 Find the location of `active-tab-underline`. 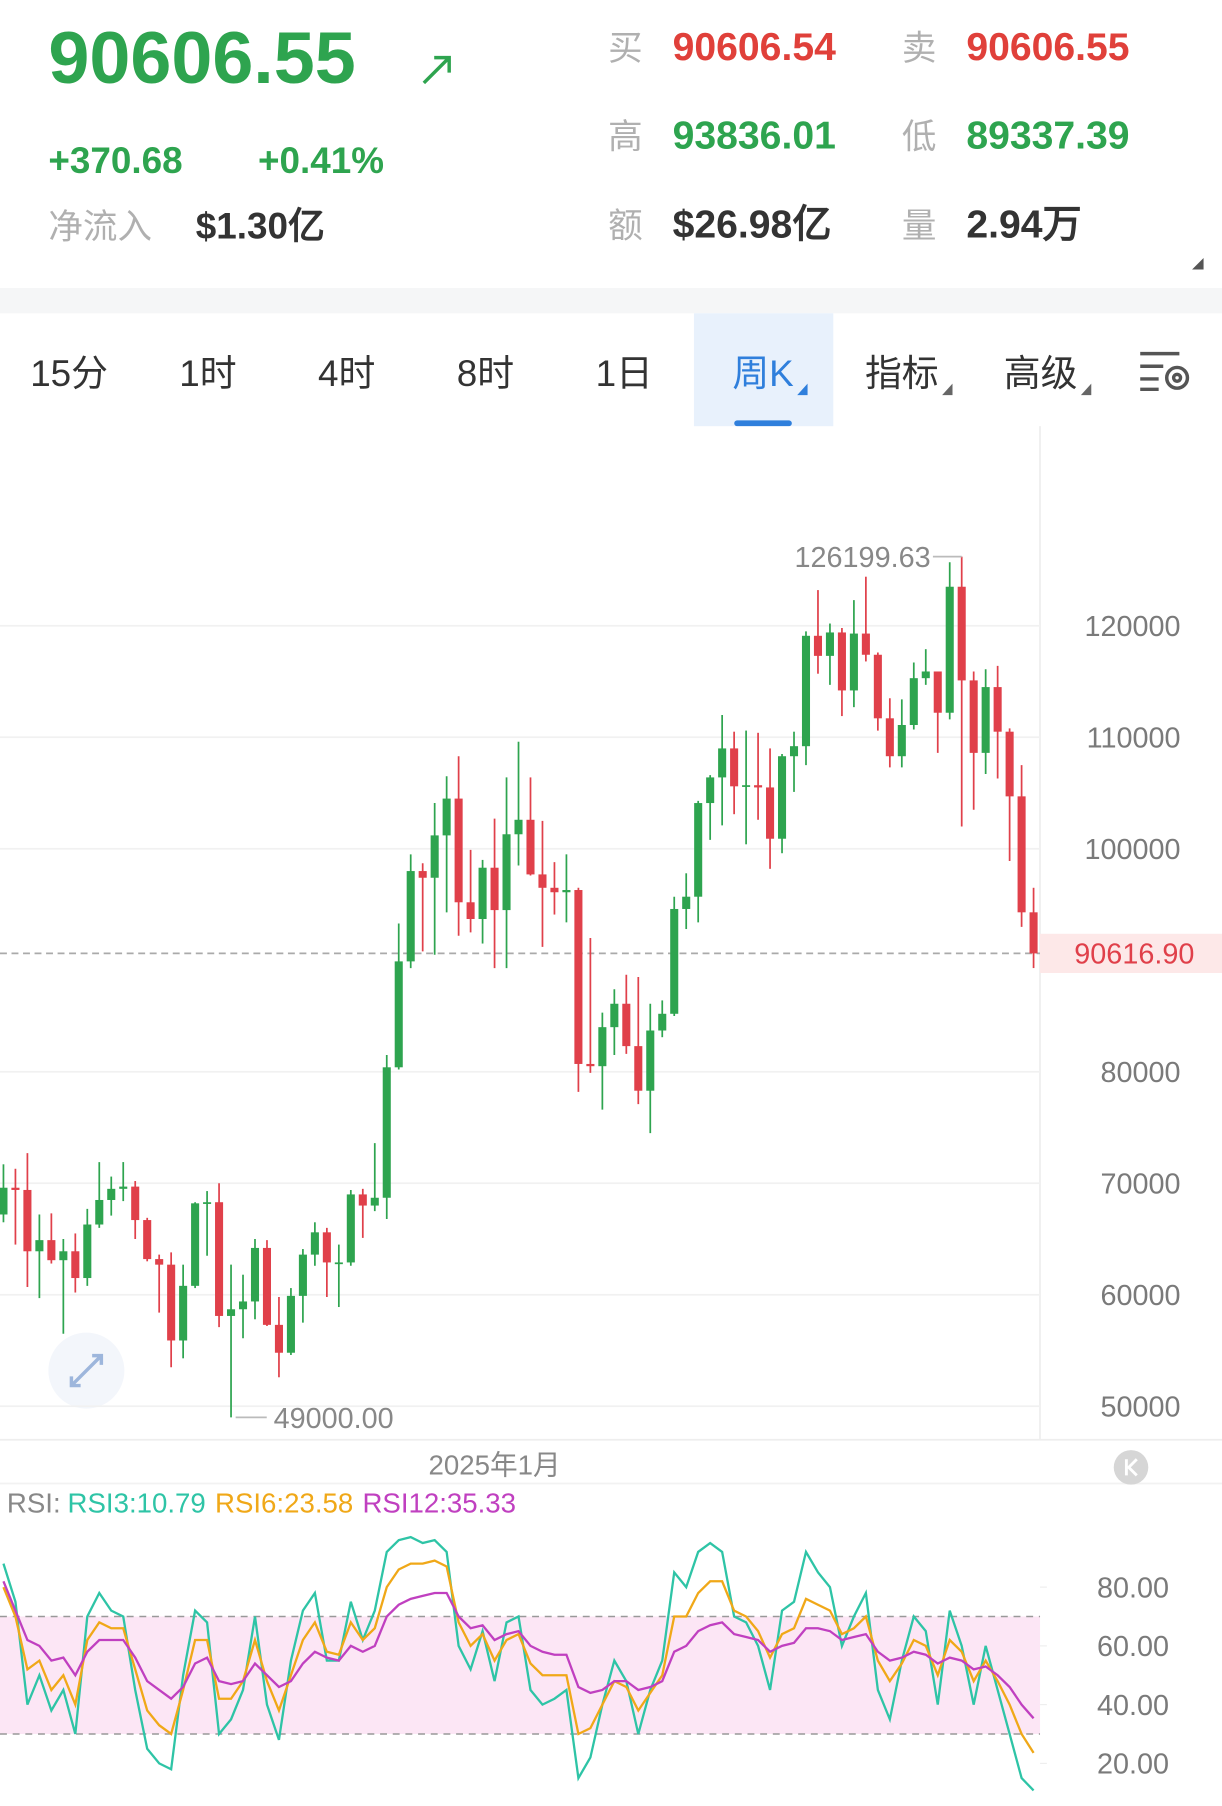

active-tab-underline is located at coordinates (763, 423).